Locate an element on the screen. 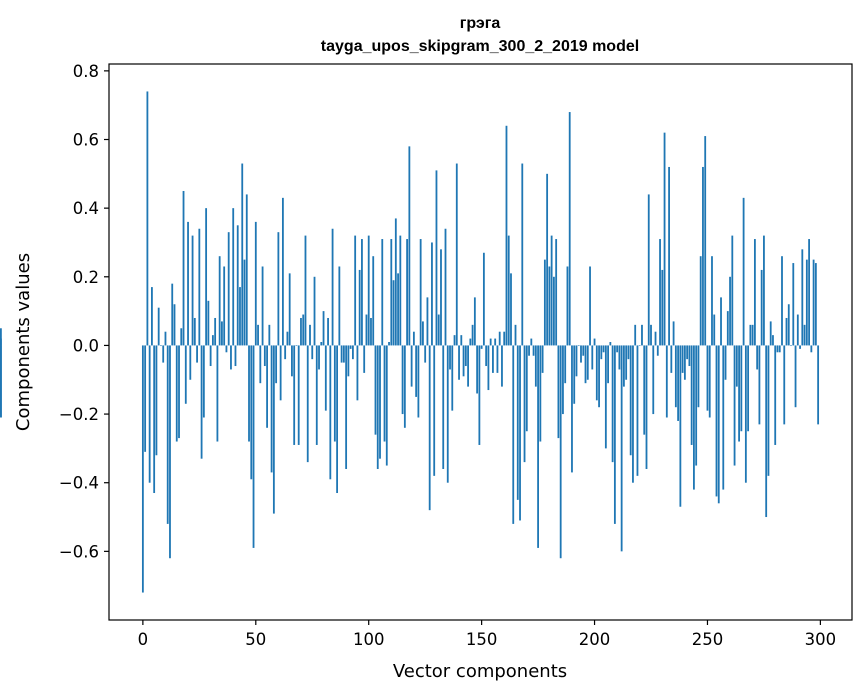 This screenshot has height=696, width=867. x-tick-label: 300 is located at coordinates (821, 639).